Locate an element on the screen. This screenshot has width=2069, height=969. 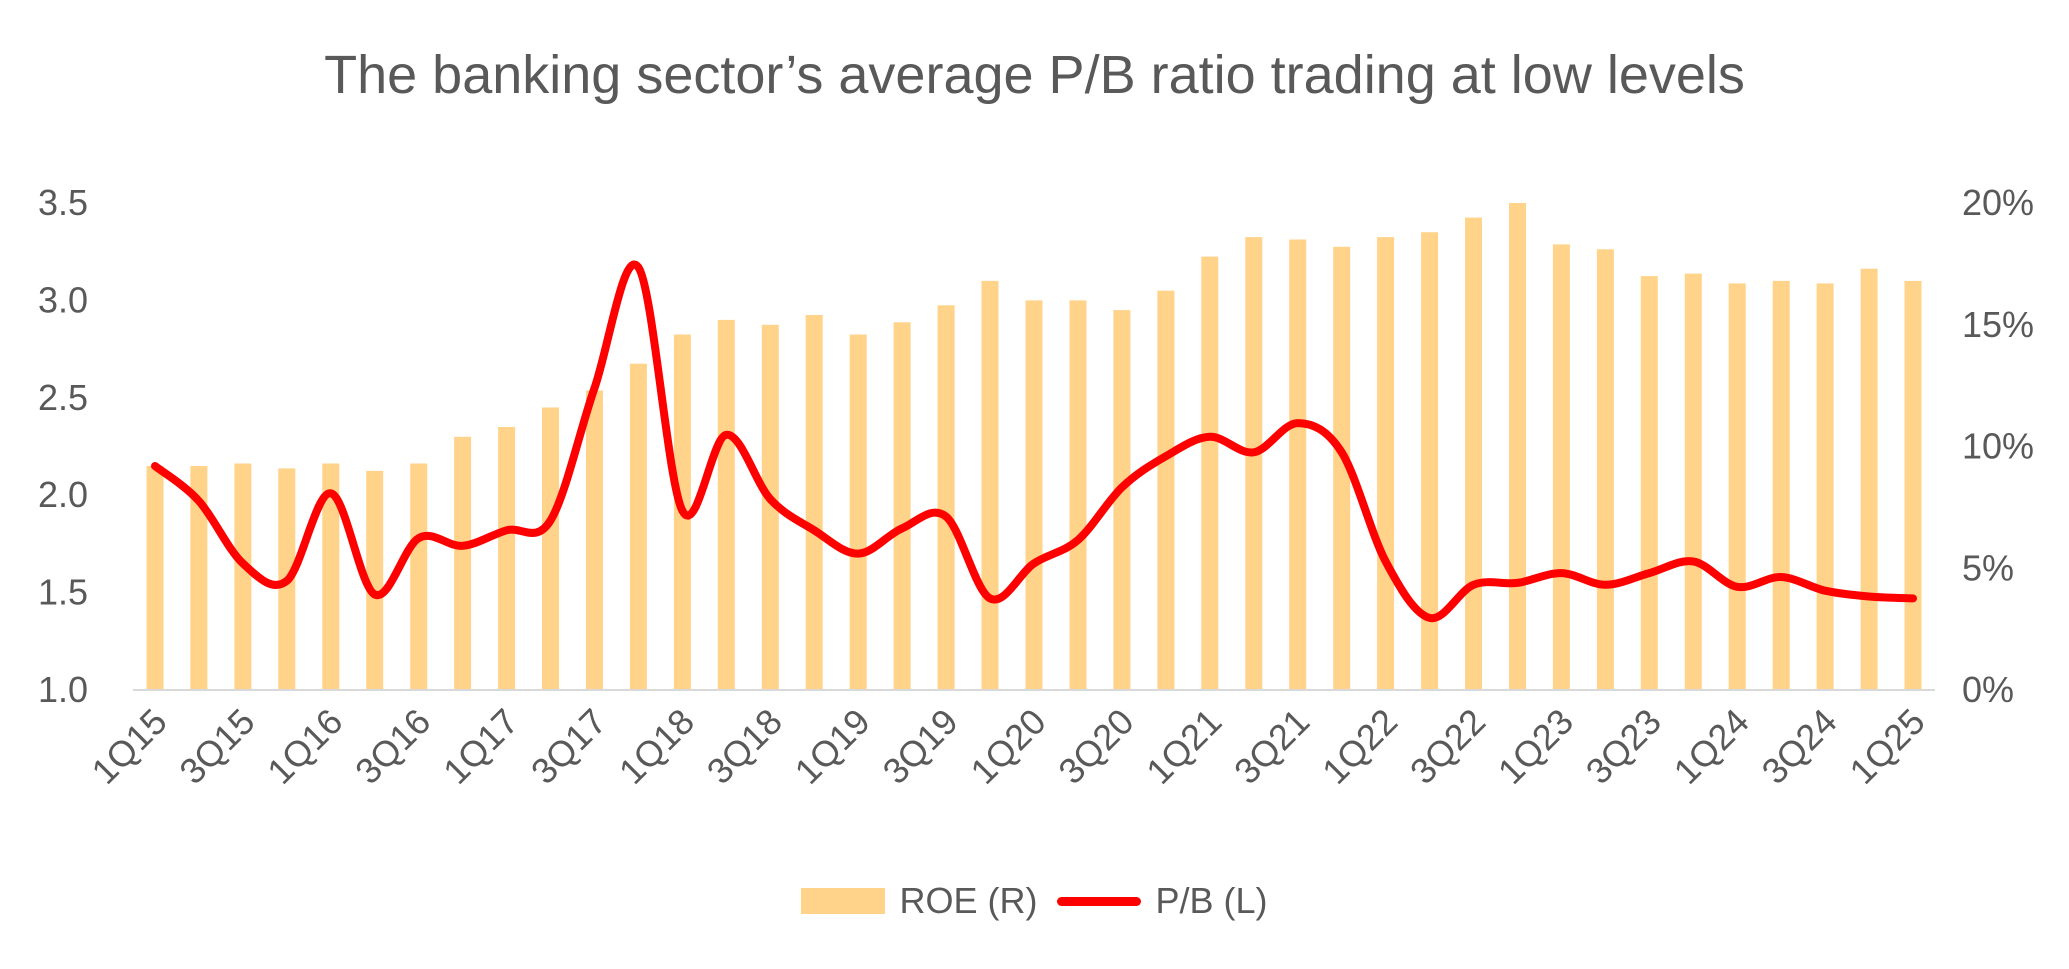
y-right-tick-label: 15% is located at coordinates (1998, 324).